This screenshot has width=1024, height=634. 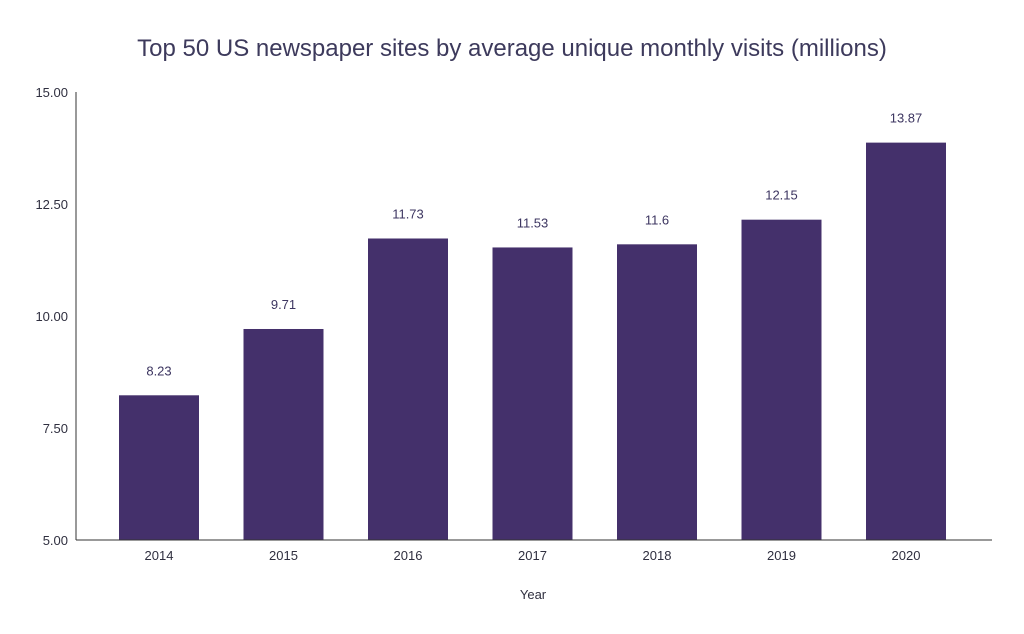 I want to click on x-tick-label-2017: 2017, so click(x=532, y=555).